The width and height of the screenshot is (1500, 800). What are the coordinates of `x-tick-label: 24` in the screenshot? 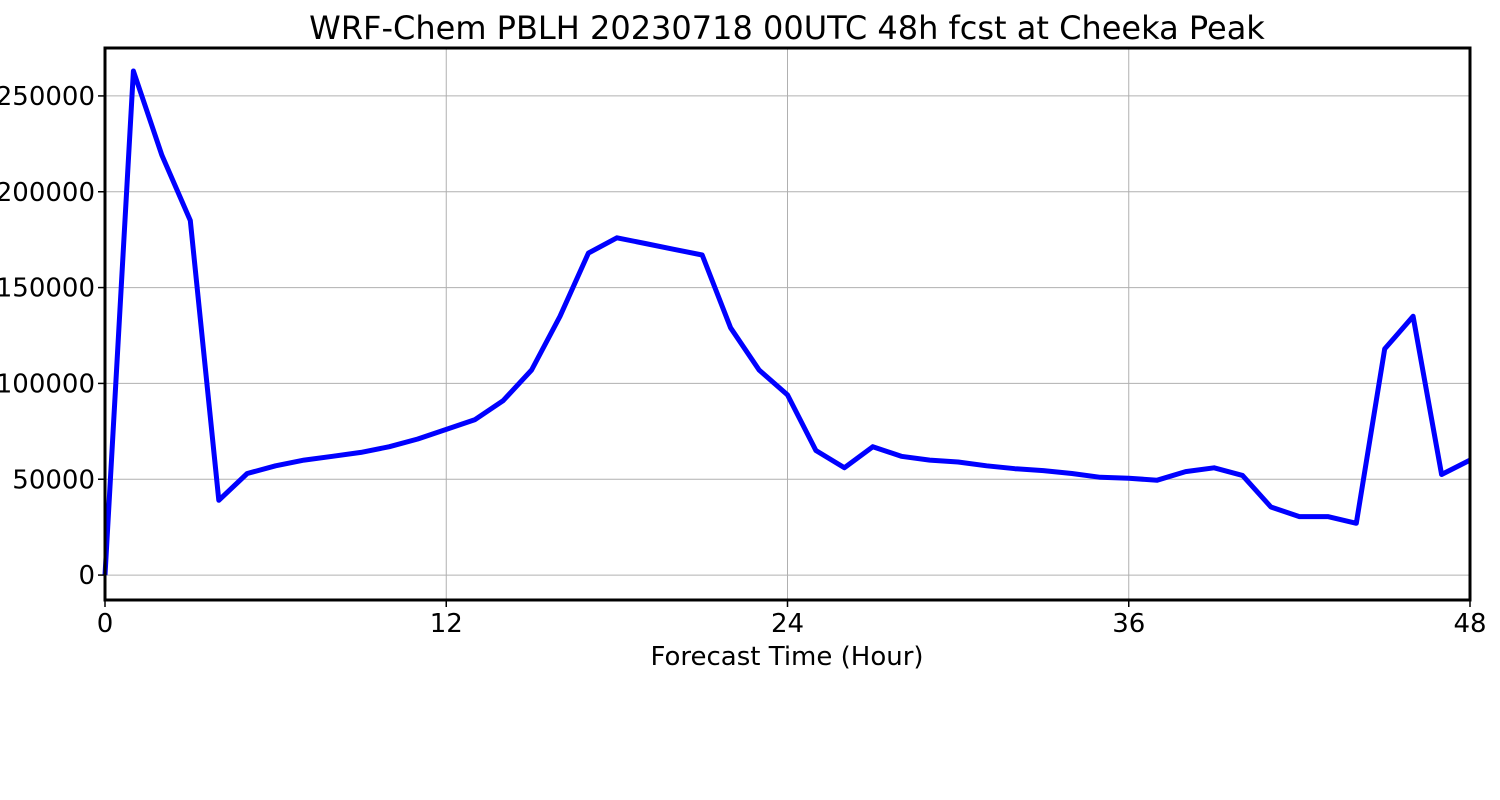 It's located at (787, 624).